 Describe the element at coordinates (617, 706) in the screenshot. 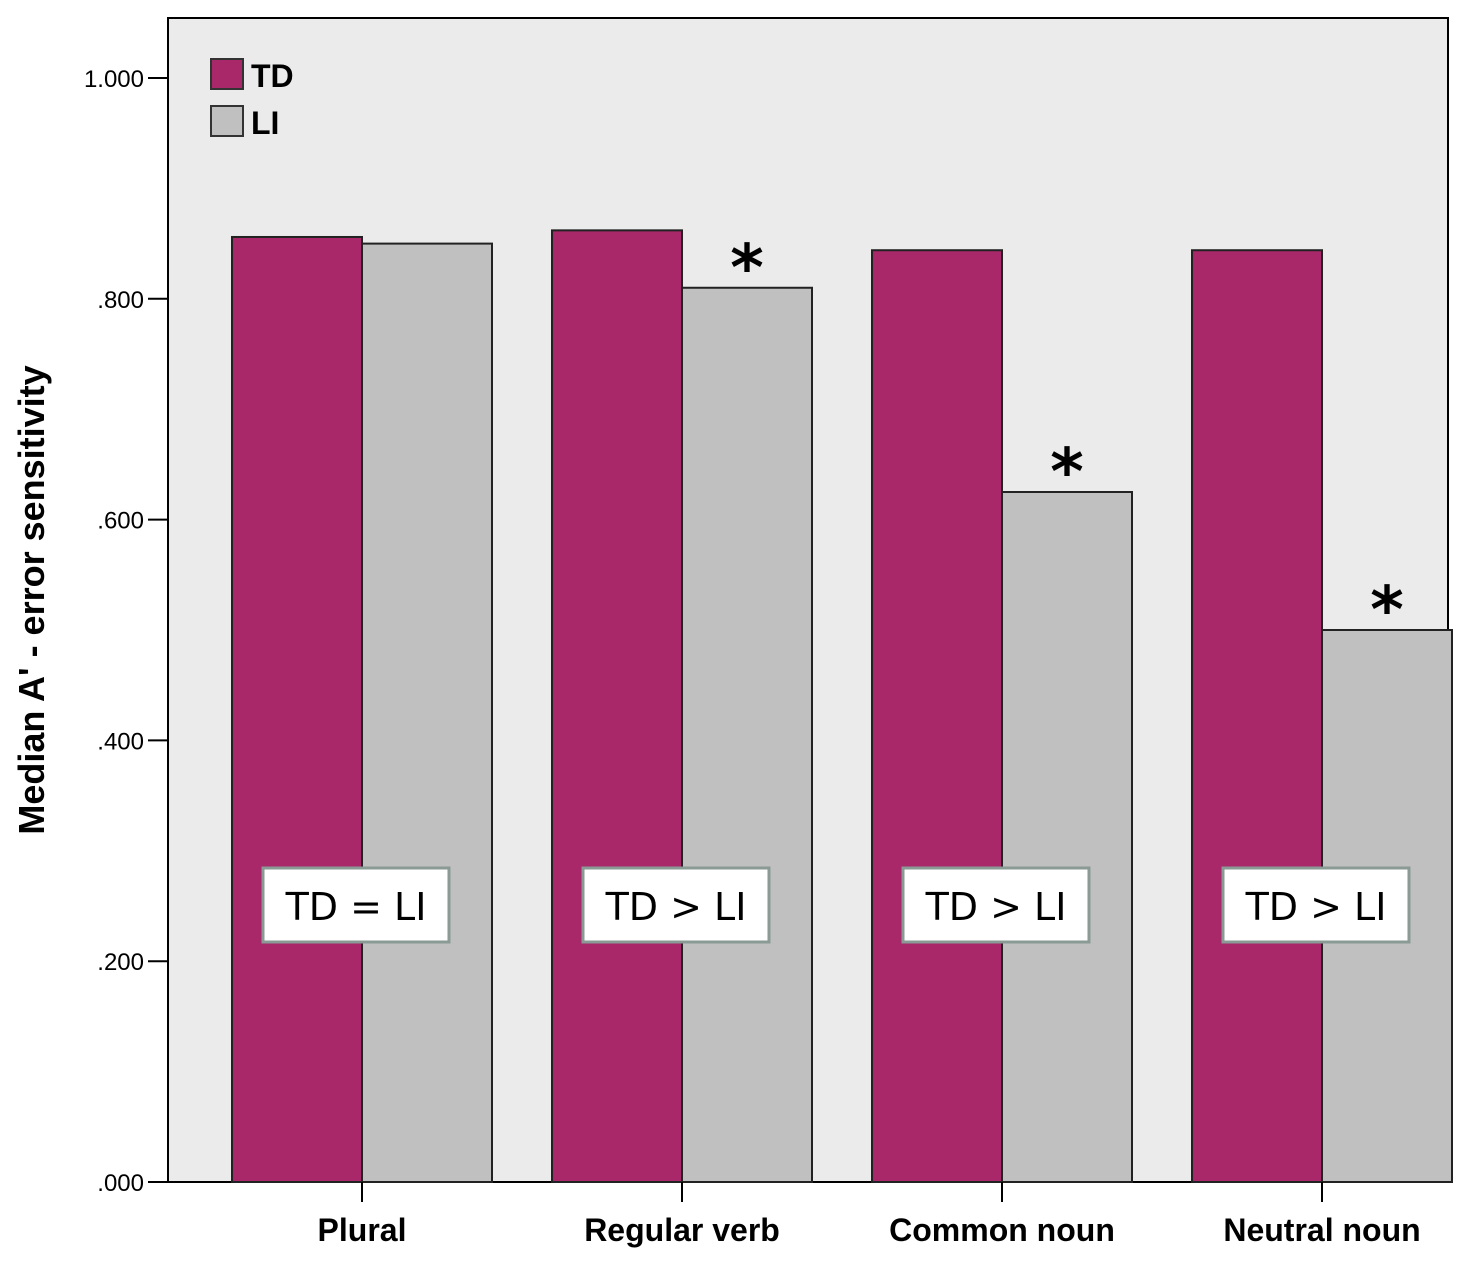

I see `bar-td-regular-verb` at that location.